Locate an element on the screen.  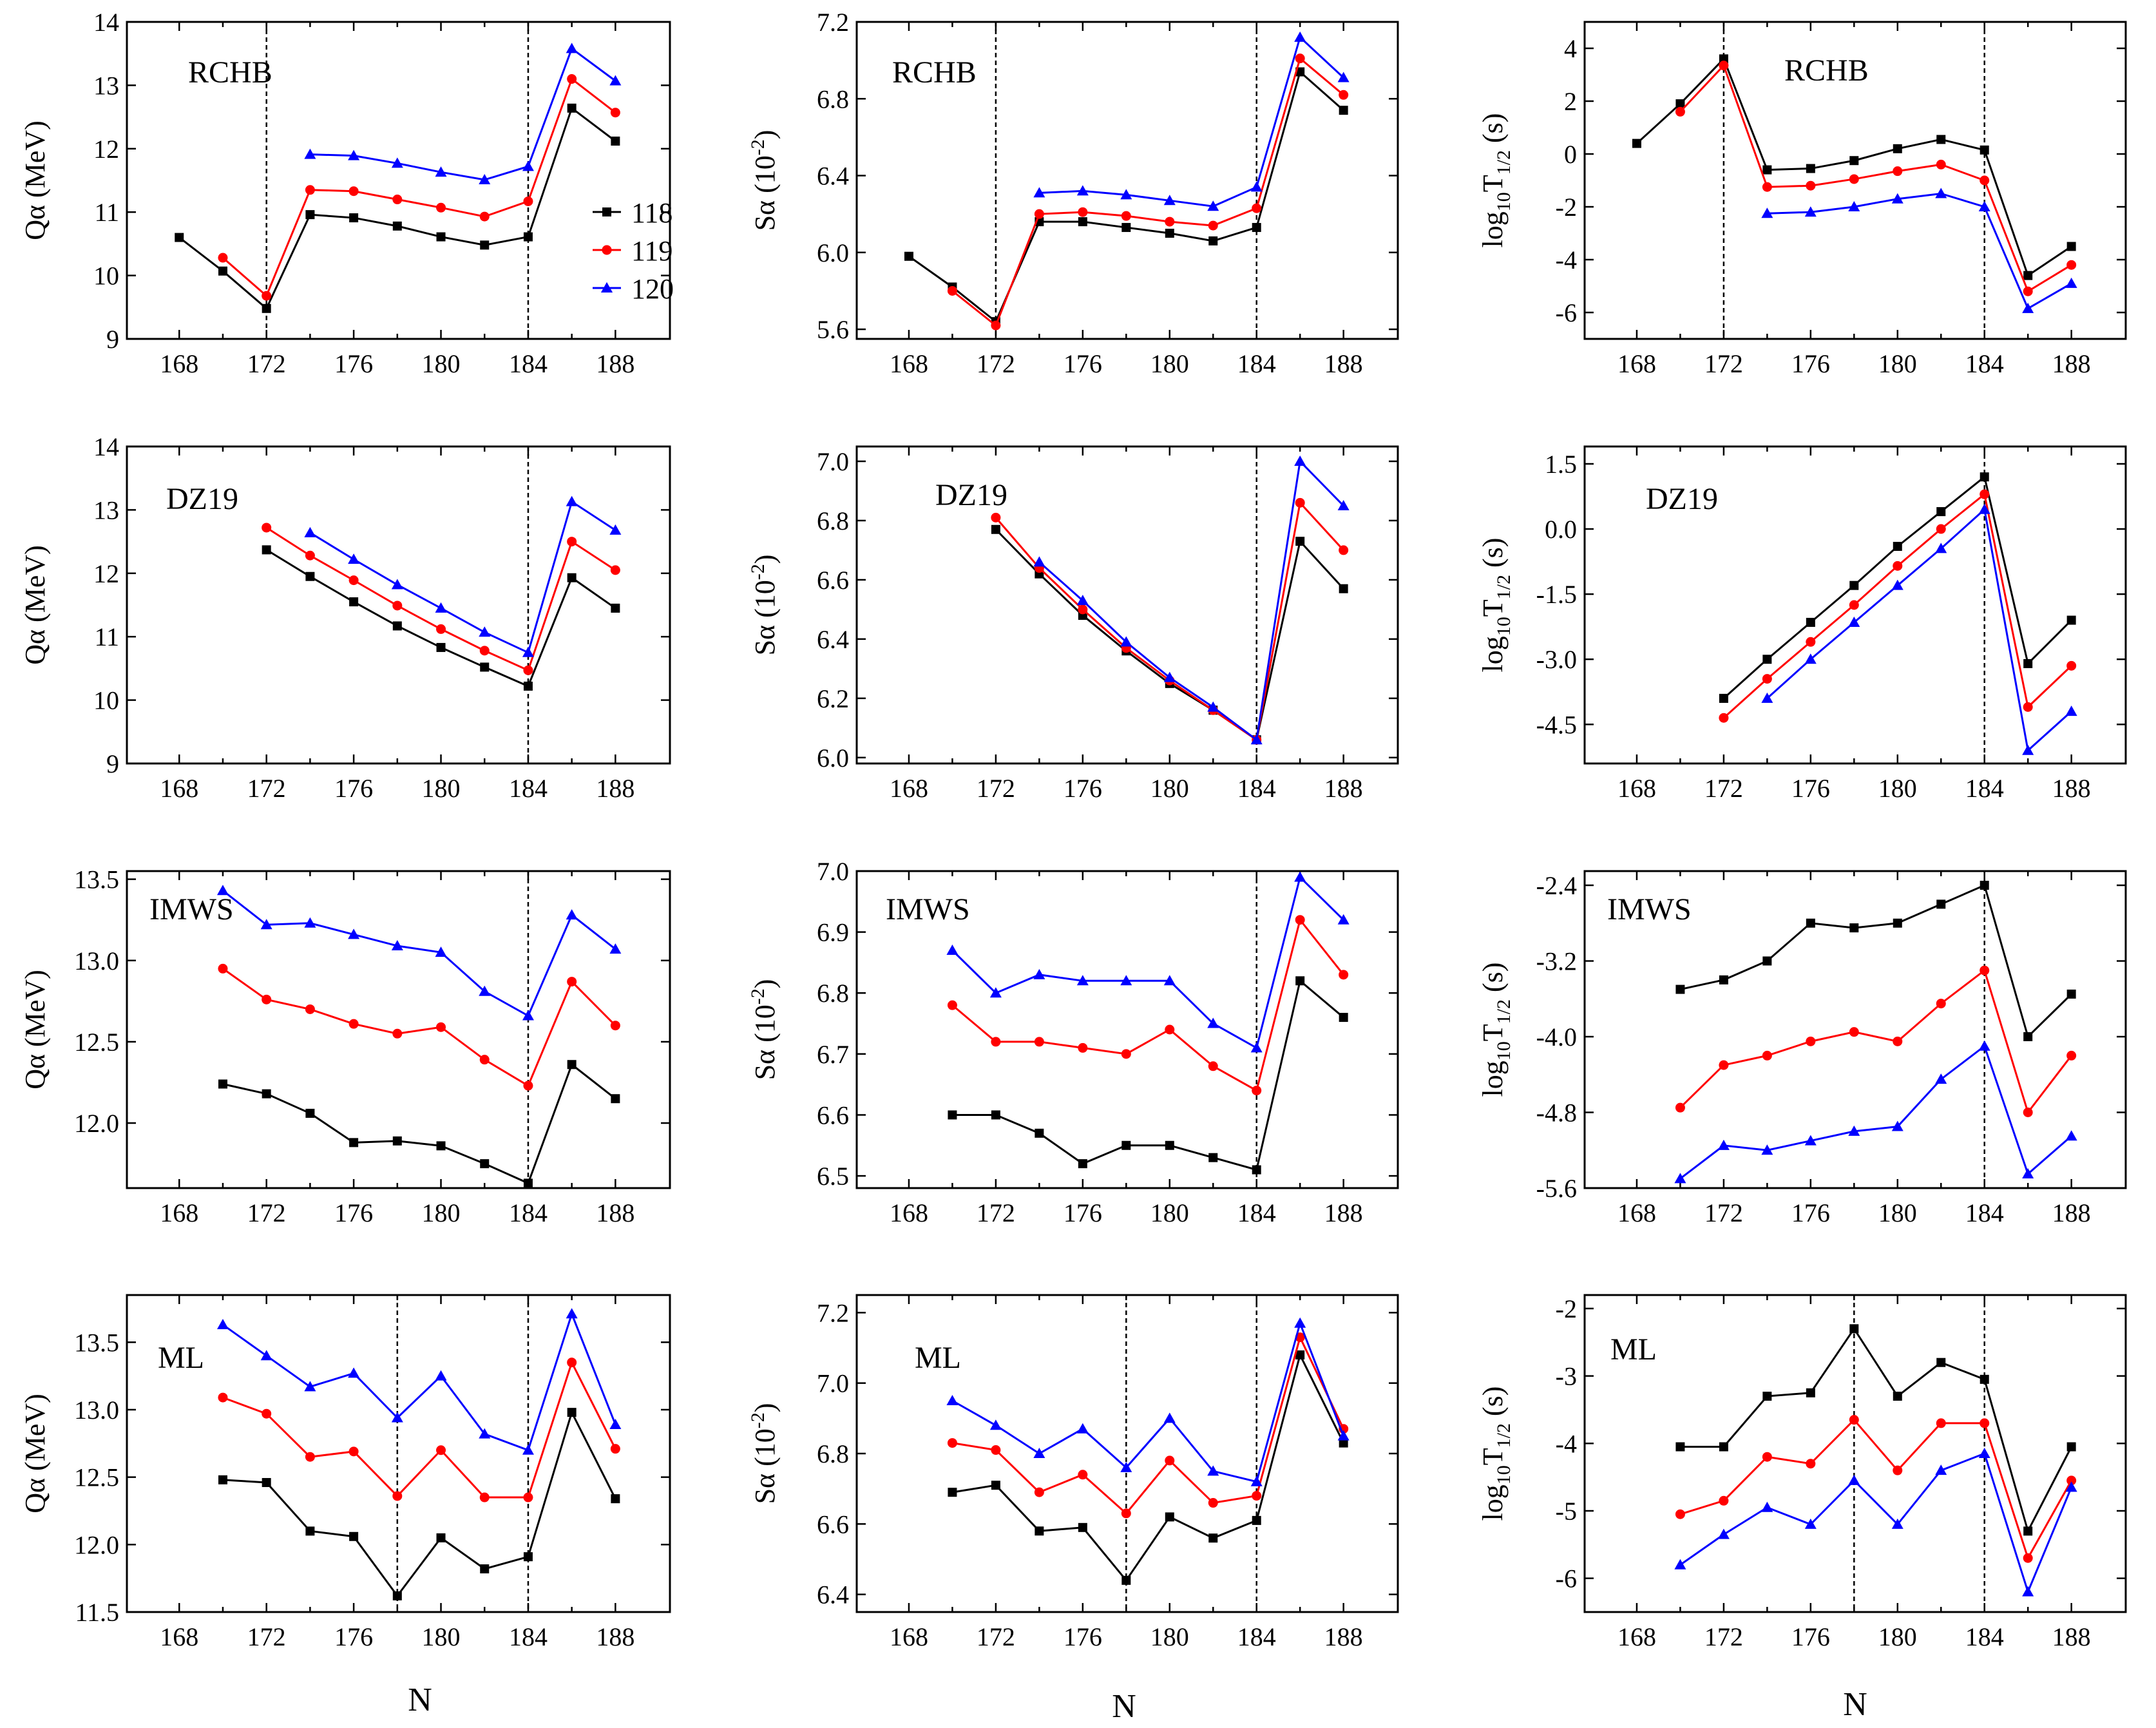
plot-frame is located at coordinates (1127, 180).